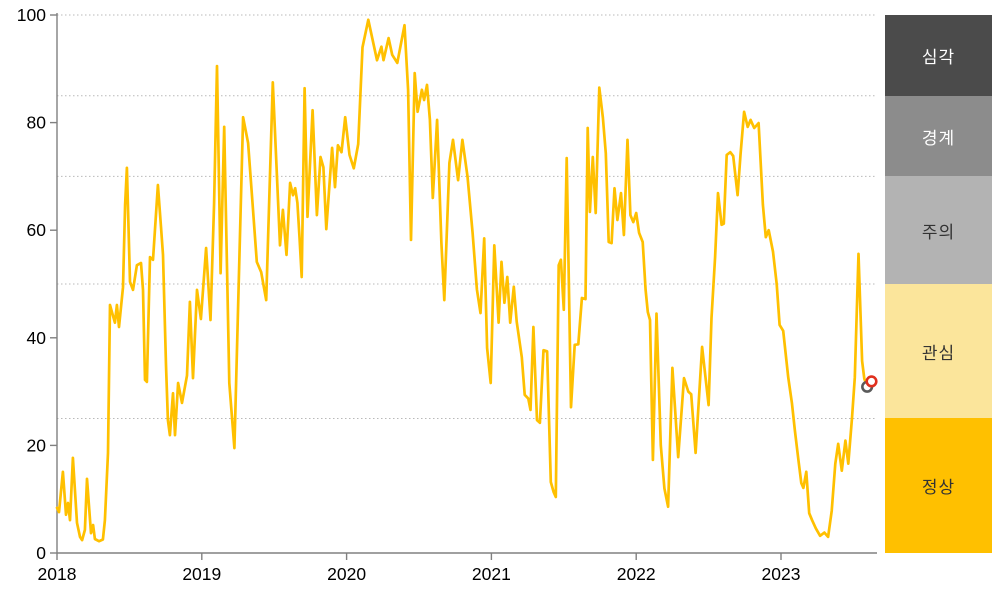 The image size is (995, 592). What do you see at coordinates (346, 574) in the screenshot?
I see `x-tick-label: 2020` at bounding box center [346, 574].